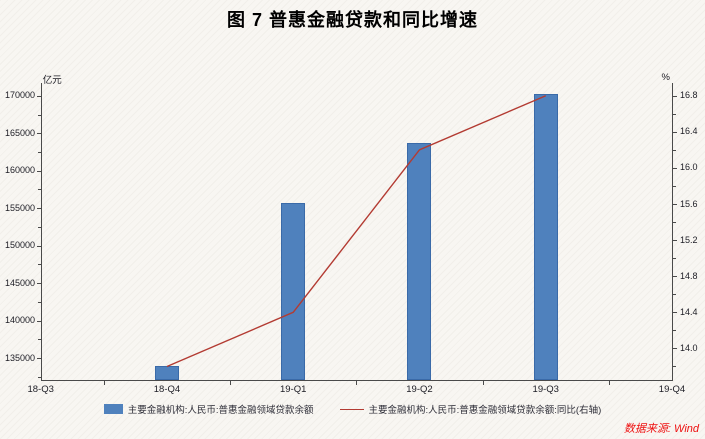 The height and width of the screenshot is (439, 705). What do you see at coordinates (419, 261) in the screenshot?
I see `bar-19-Q2` at bounding box center [419, 261].